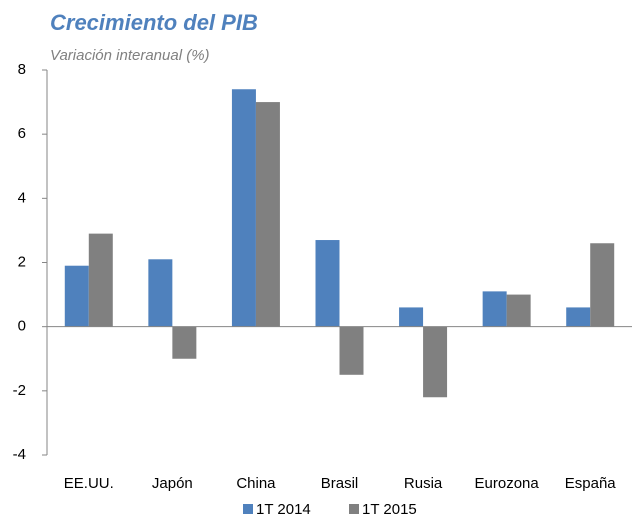 Image resolution: width=636 pixels, height=520 pixels. What do you see at coordinates (340, 483) in the screenshot?
I see `x-tick-label: Brasil` at bounding box center [340, 483].